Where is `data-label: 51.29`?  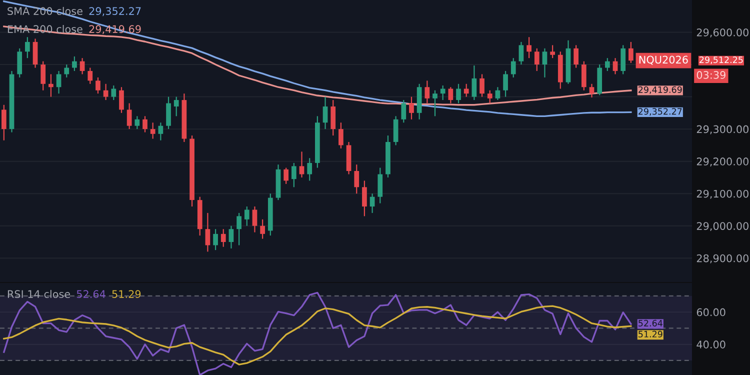
data-label: 51.29 is located at coordinates (650, 334).